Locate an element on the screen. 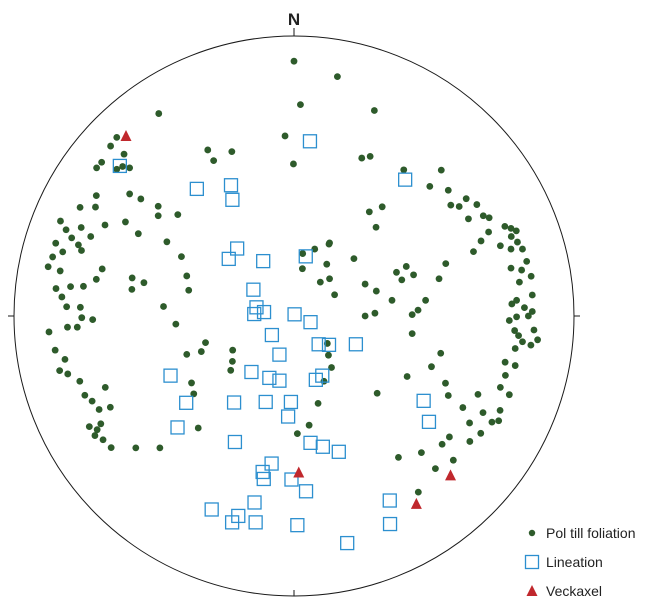 The height and width of the screenshot is (597, 666). legend-symbol-lineation is located at coordinates (532, 562).